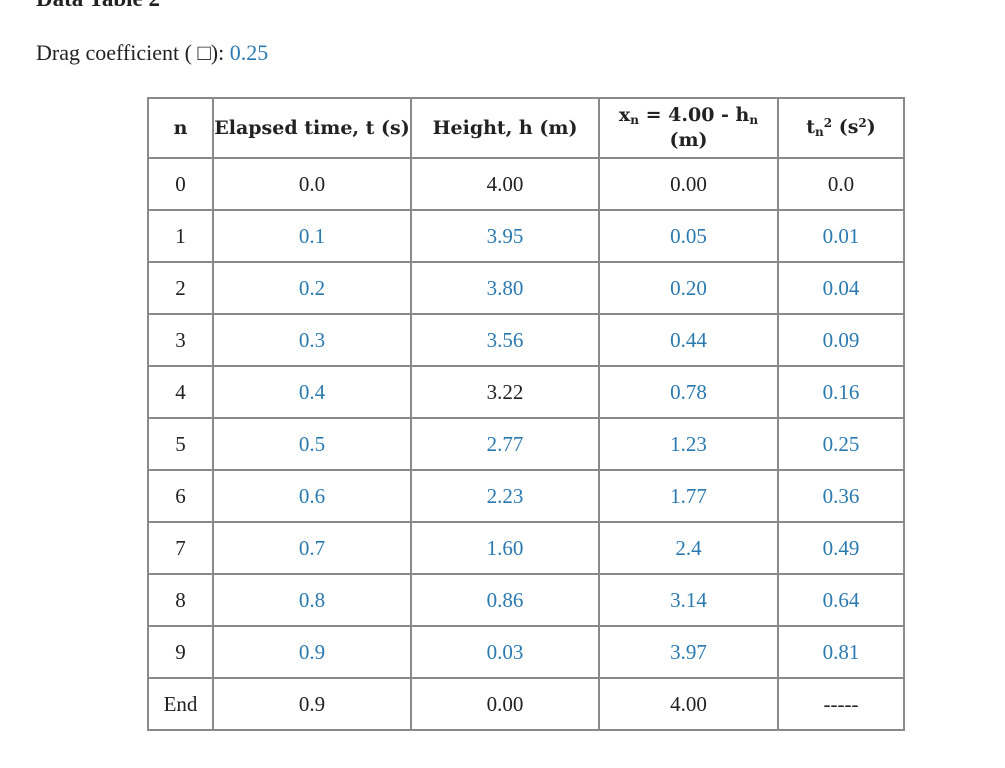 The width and height of the screenshot is (1005, 768). Describe the element at coordinates (688, 128) in the screenshot. I see `column-header: xn = 4.00 - hn (m)` at that location.